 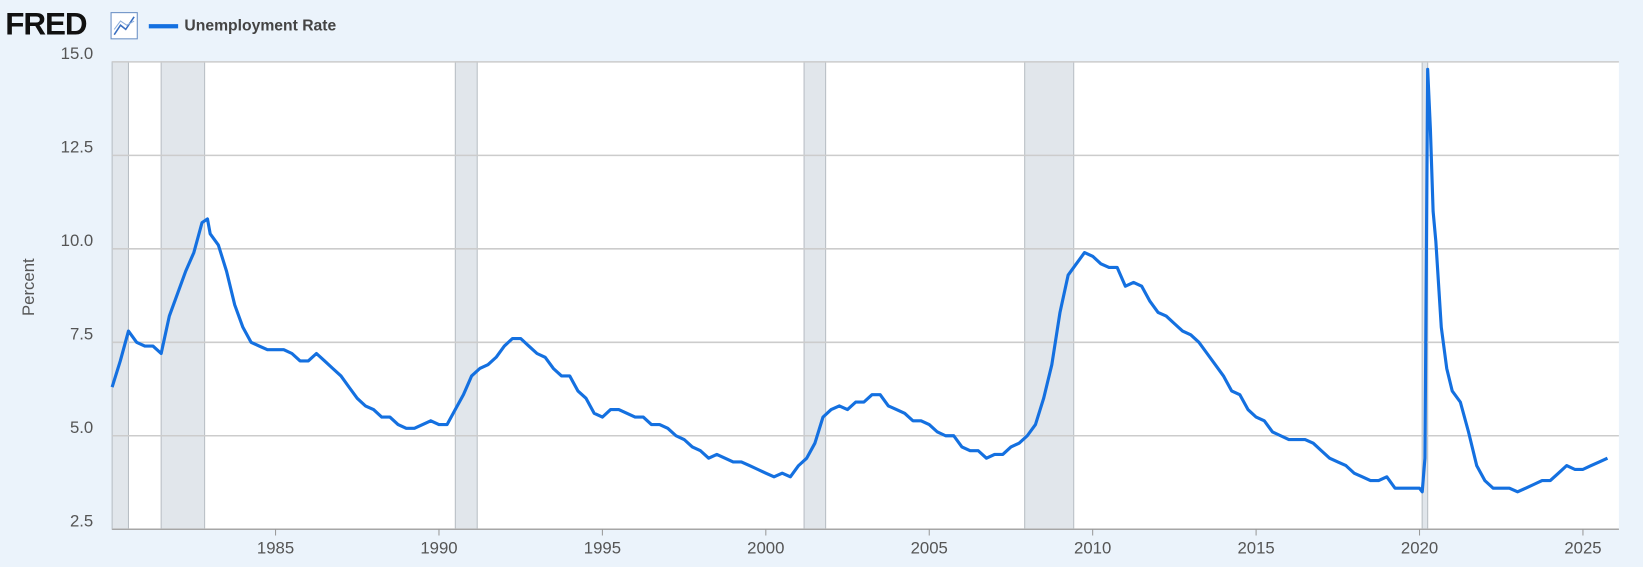 What do you see at coordinates (46, 24) in the screenshot?
I see `logo: FRED` at bounding box center [46, 24].